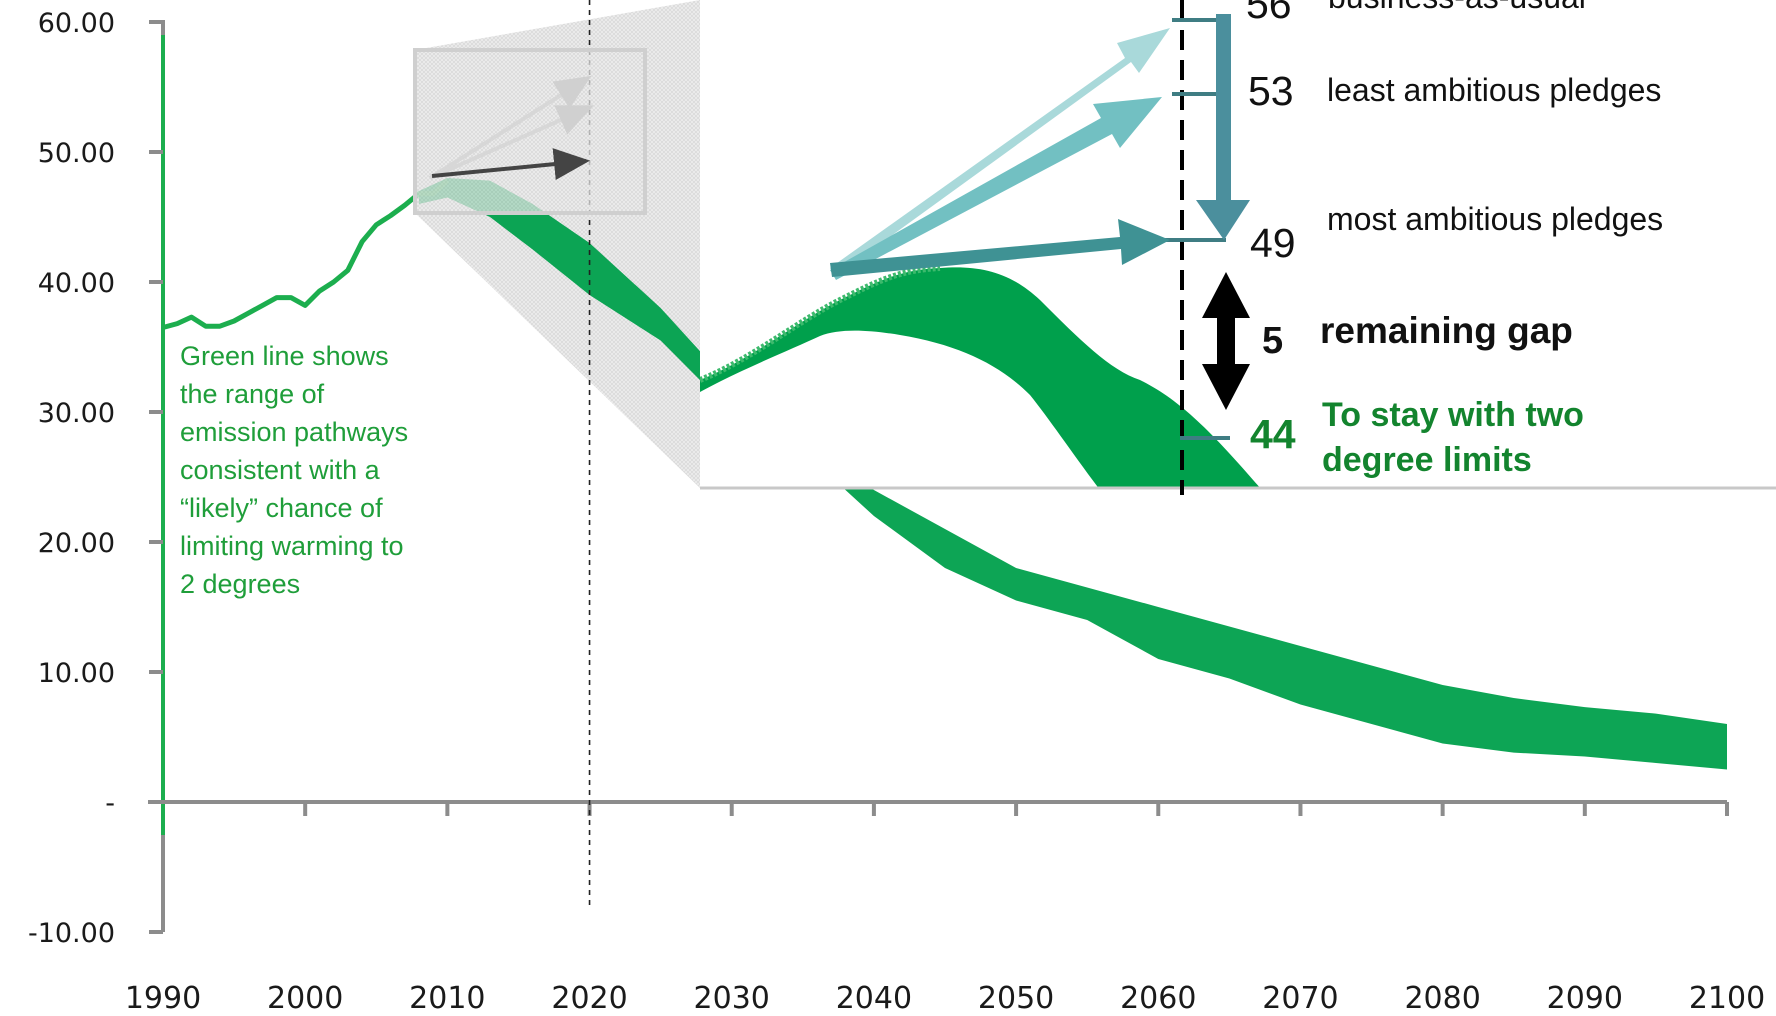  Describe the element at coordinates (71, 933) in the screenshot. I see `y-tick-label: -10.00` at that location.